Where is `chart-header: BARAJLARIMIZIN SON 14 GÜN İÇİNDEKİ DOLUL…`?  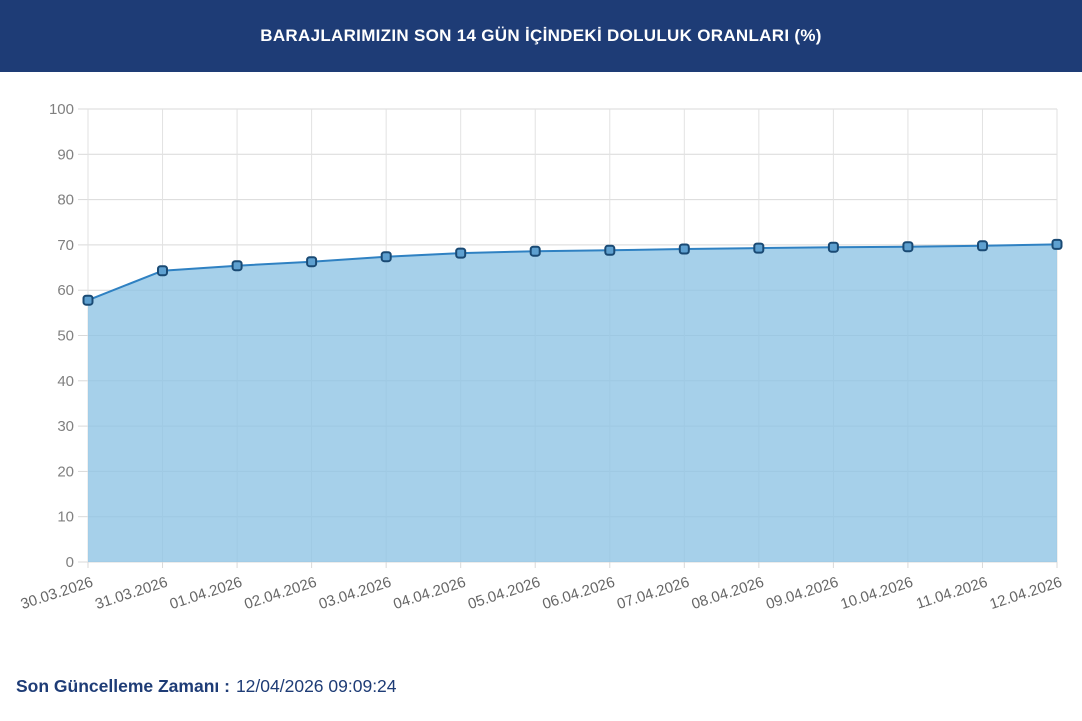 chart-header: BARAJLARIMIZIN SON 14 GÜN İÇİNDEKİ DOLUL… is located at coordinates (541, 36).